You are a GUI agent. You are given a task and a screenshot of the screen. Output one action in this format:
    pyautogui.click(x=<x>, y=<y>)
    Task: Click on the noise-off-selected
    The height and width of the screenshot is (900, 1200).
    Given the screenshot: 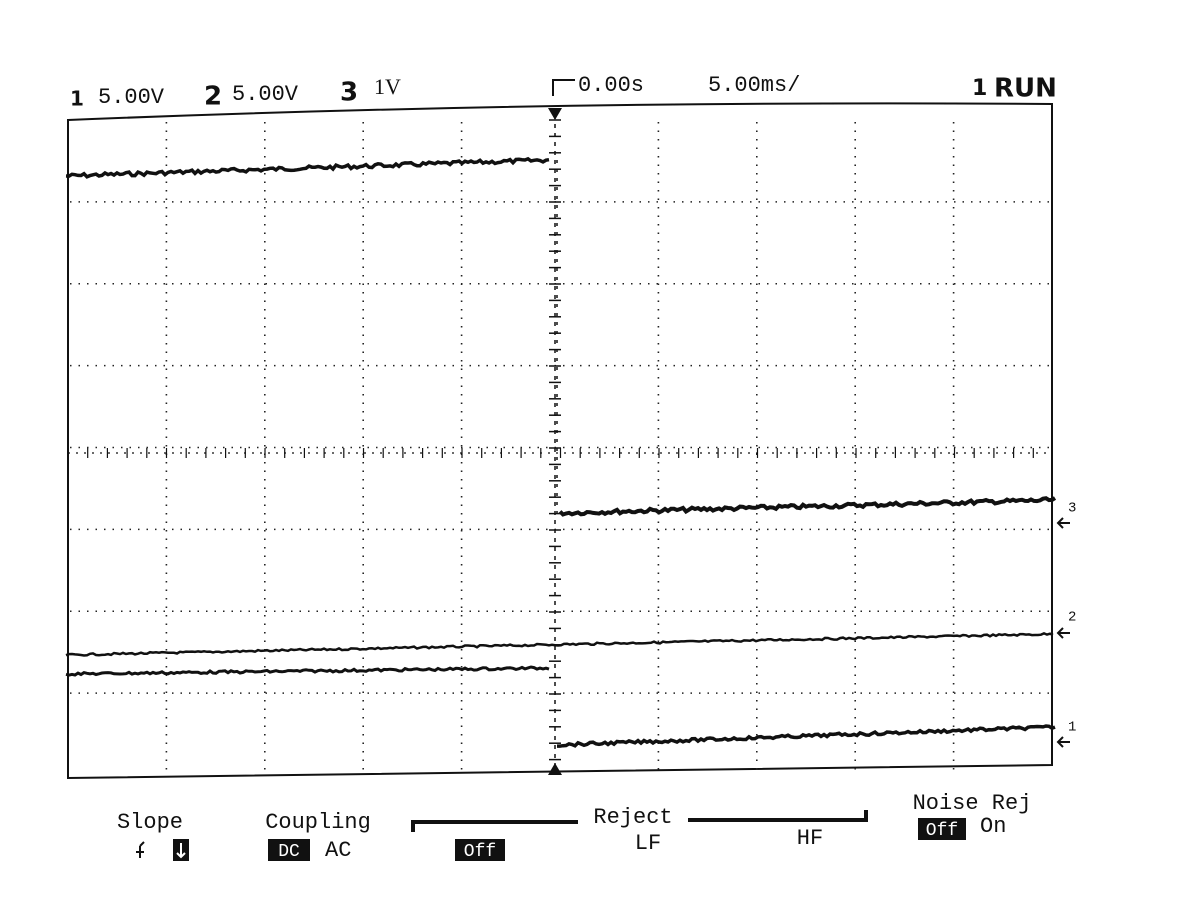 What is the action you would take?
    pyautogui.click(x=942, y=829)
    